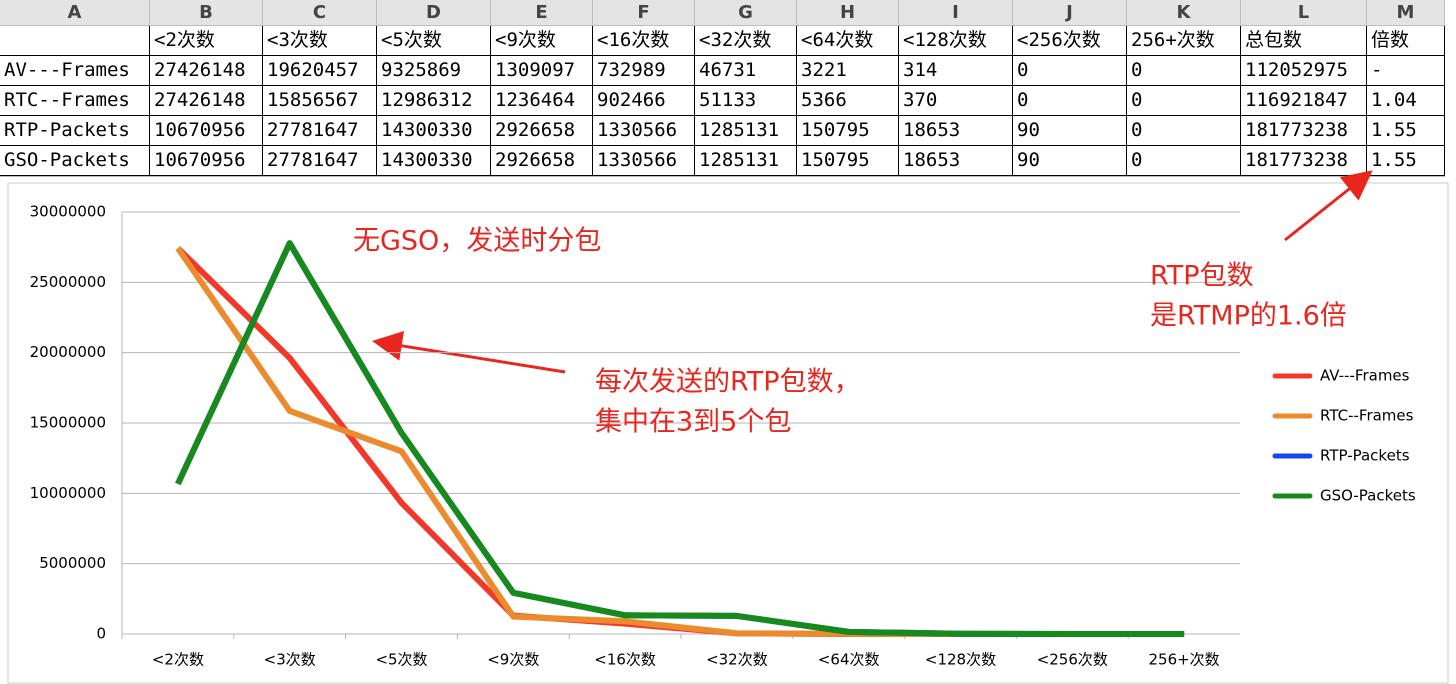  Describe the element at coordinates (1406, 101) in the screenshot. I see `cell: 1.04` at that location.